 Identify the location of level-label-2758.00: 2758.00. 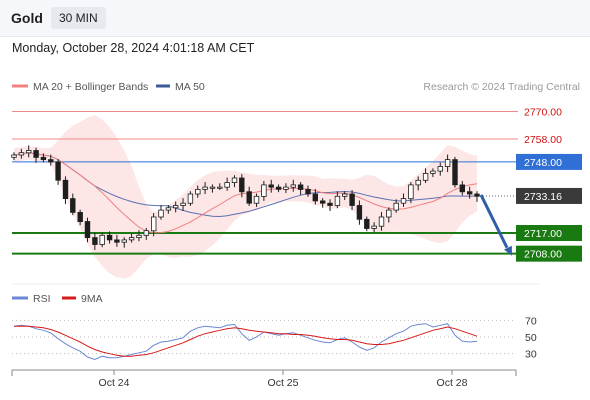
(543, 140).